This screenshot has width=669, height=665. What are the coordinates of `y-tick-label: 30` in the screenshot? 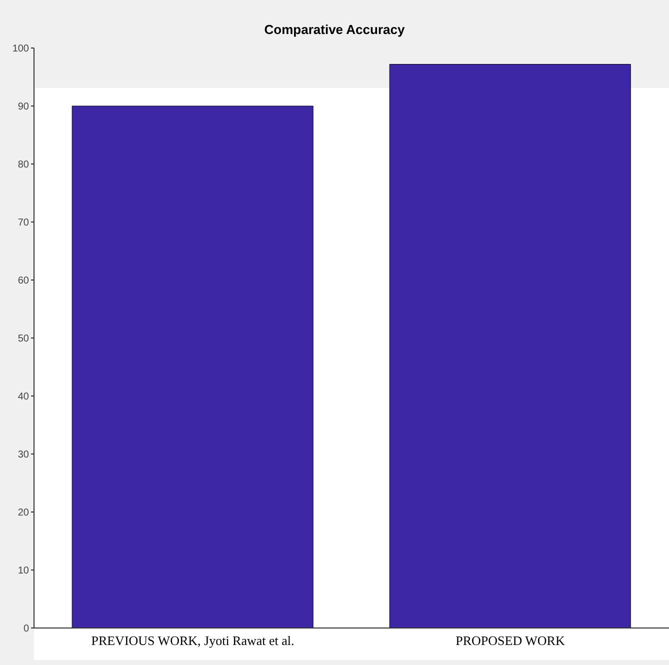 It's located at (24, 455).